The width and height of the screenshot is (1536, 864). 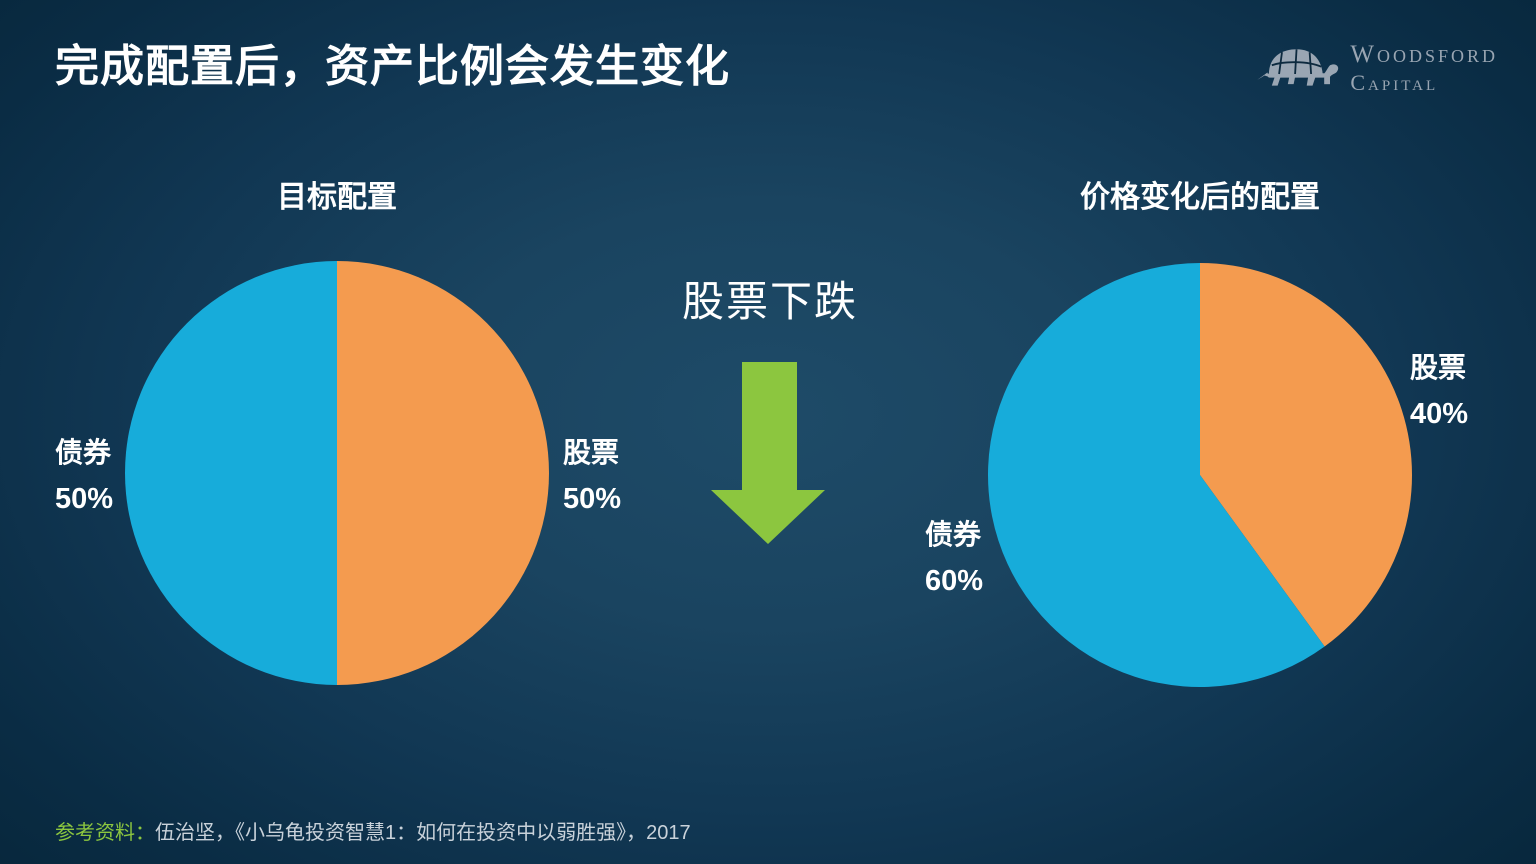 I want to click on company-logo: Woodsford Capital, so click(x=1376, y=68).